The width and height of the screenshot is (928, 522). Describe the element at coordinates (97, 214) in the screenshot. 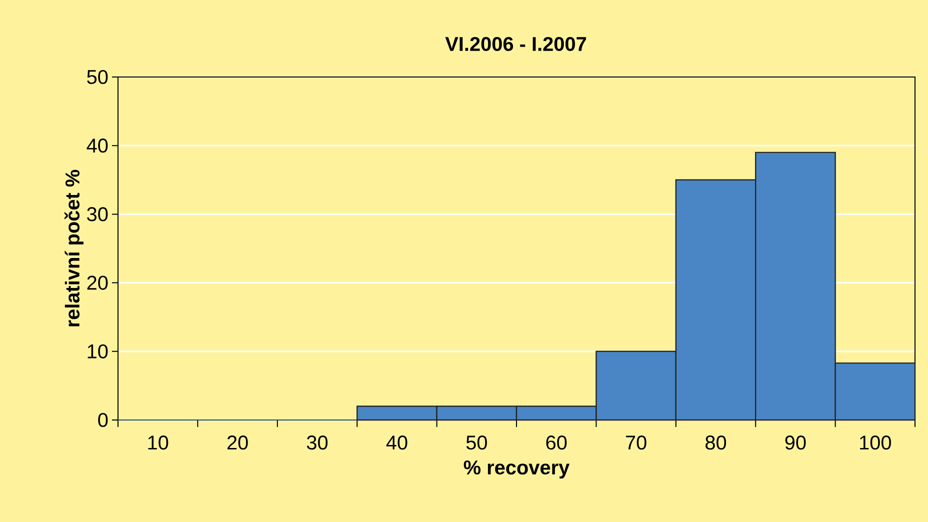

I see `y-tick-label: 30` at that location.